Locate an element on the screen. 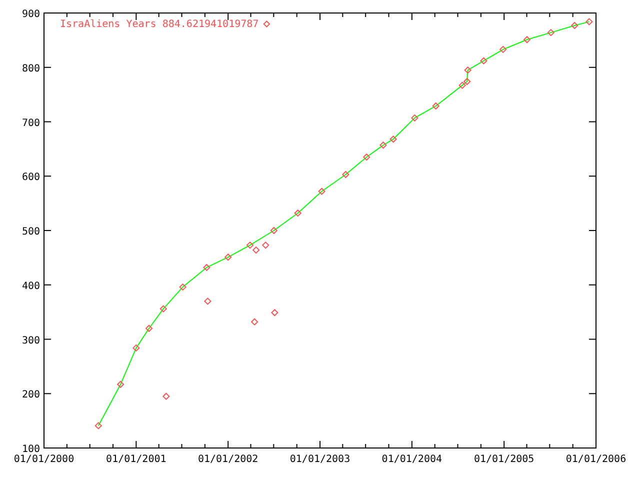 The height and width of the screenshot is (480, 640). x-tick-label: 01/01/2004 is located at coordinates (412, 459).